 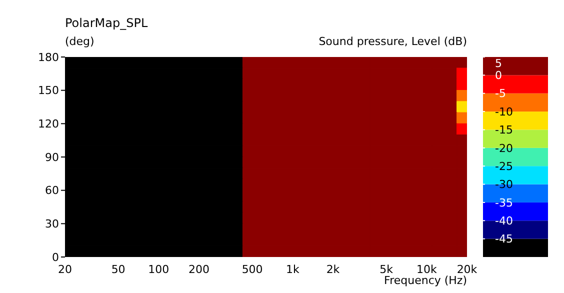 I want to click on color-bar-label: -10, so click(x=504, y=111).